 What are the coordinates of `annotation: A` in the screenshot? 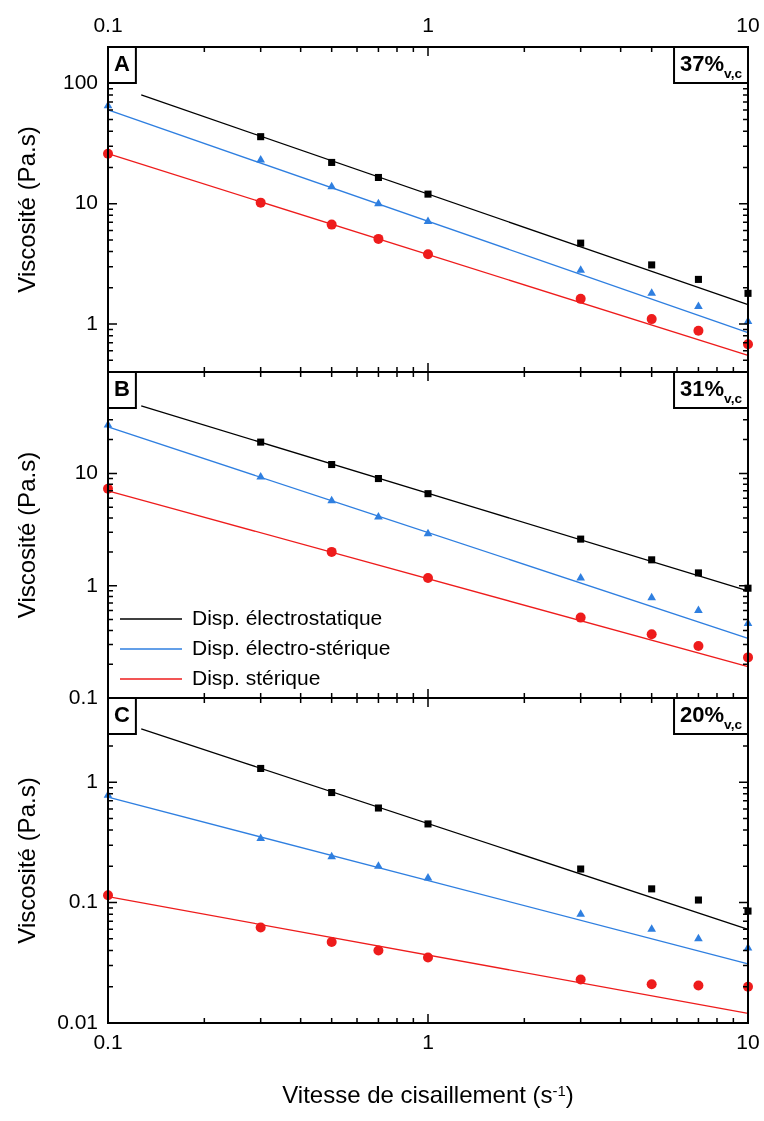 It's located at (122, 63).